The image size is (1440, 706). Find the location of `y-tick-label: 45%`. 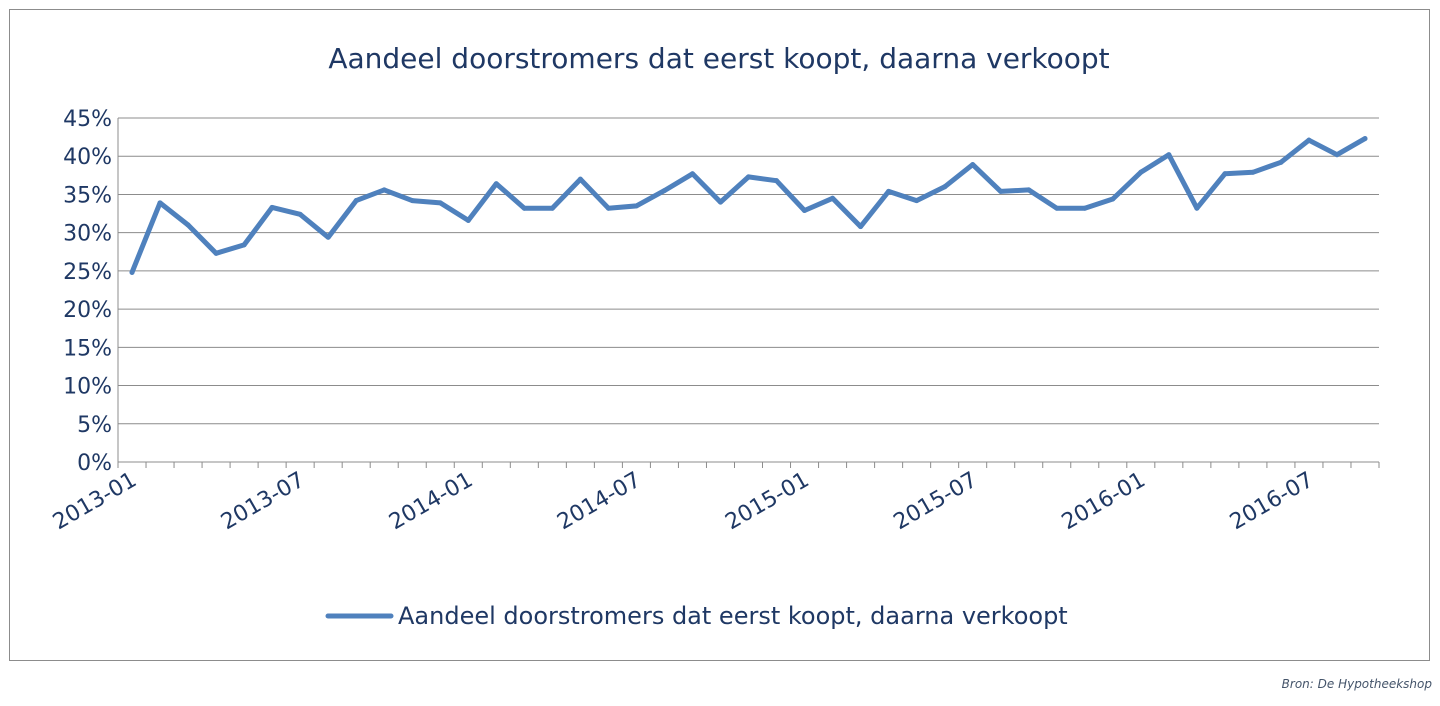

y-tick-label: 45% is located at coordinates (87, 119).